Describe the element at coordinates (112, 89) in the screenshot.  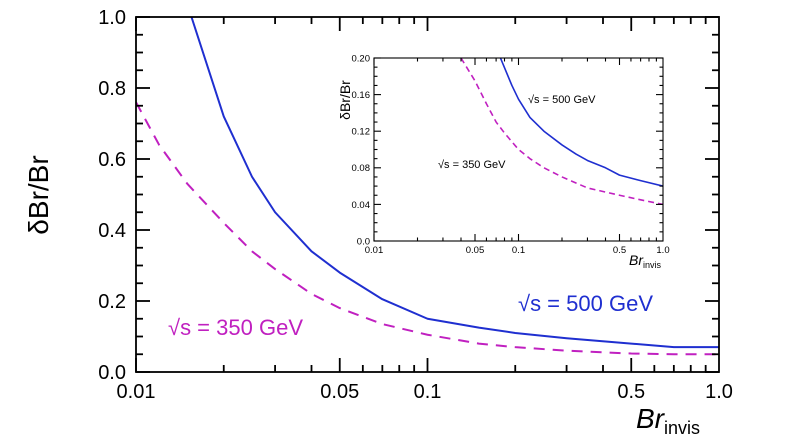
I see `main-y-tick-label: 0.8` at that location.